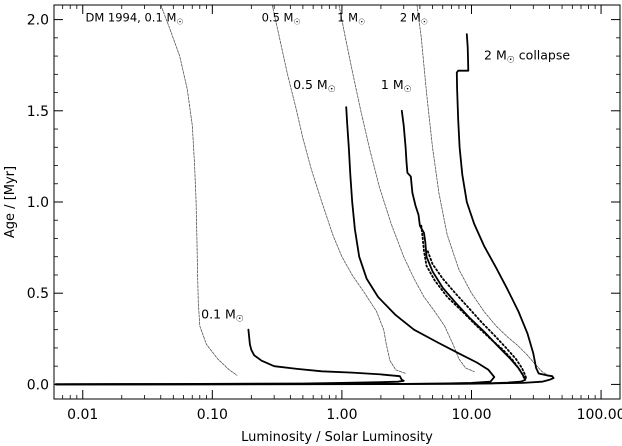 The image size is (622, 446). Describe the element at coordinates (341, 415) in the screenshot. I see `x-tick-label: 1.00` at that location.